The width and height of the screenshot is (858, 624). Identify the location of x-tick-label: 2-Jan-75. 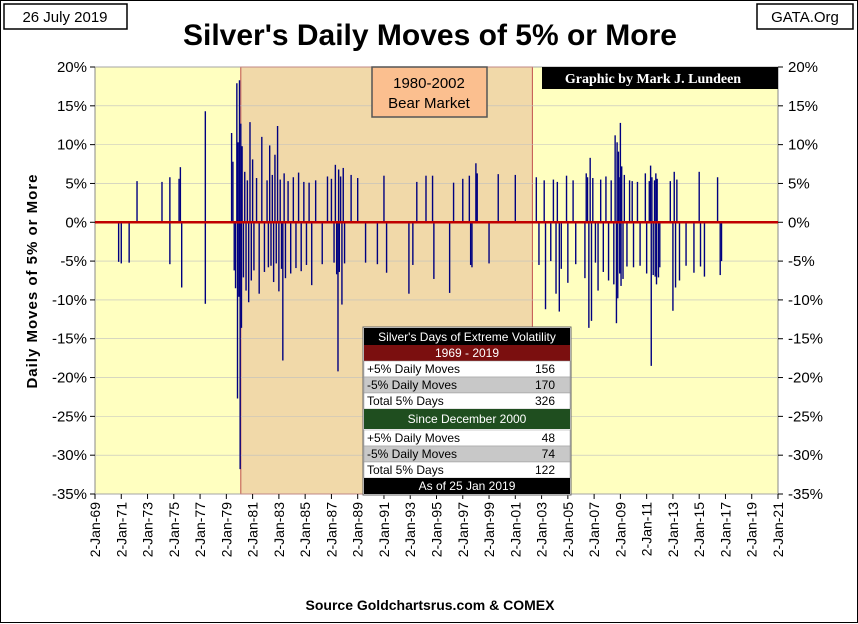
(174, 529).